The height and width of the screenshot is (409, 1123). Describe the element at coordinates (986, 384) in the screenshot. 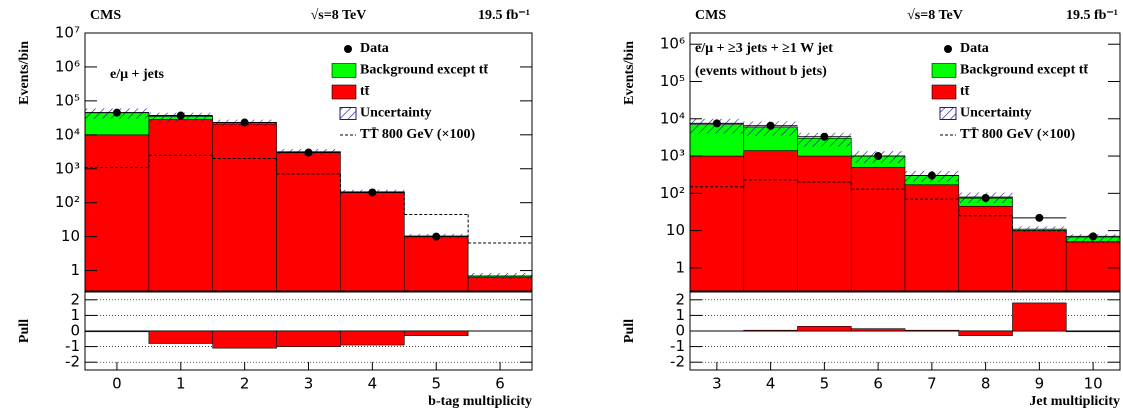

I see `x-tick-label: 8` at that location.